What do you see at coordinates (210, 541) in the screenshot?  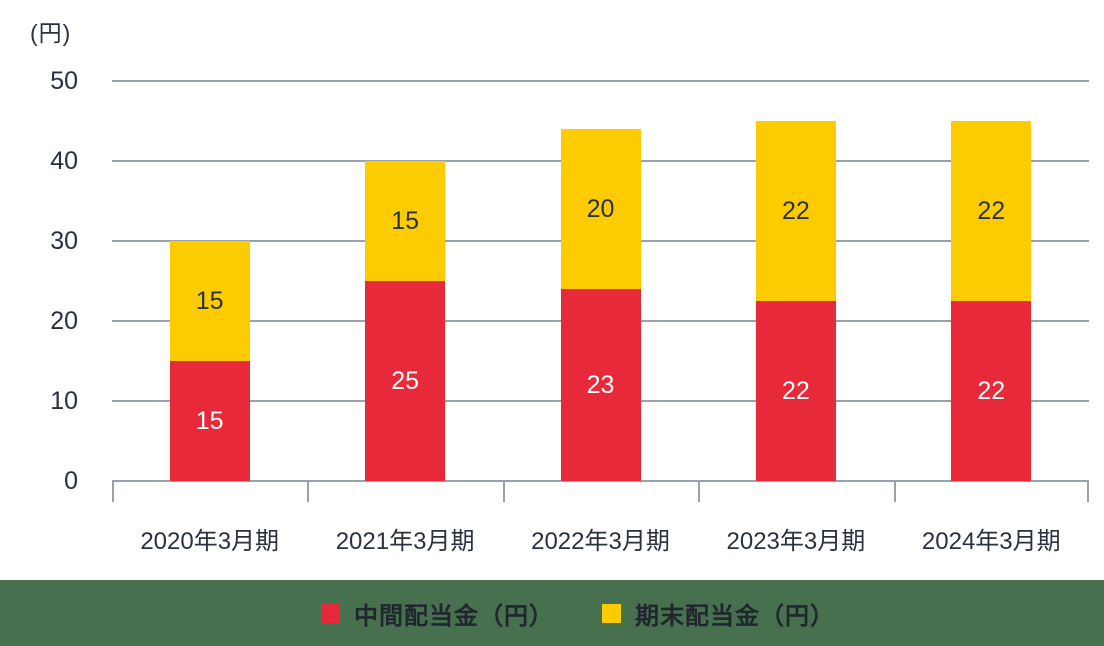 I see `x-category-label-2020年3月期: 2020年3月期` at bounding box center [210, 541].